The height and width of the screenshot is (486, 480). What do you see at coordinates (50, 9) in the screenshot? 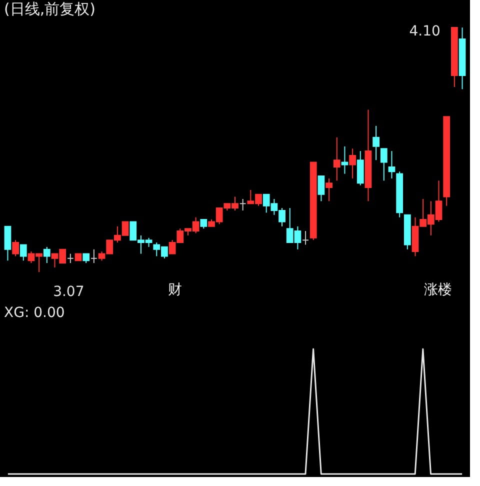
I see `chart-title: (日线,前复权)` at bounding box center [50, 9].